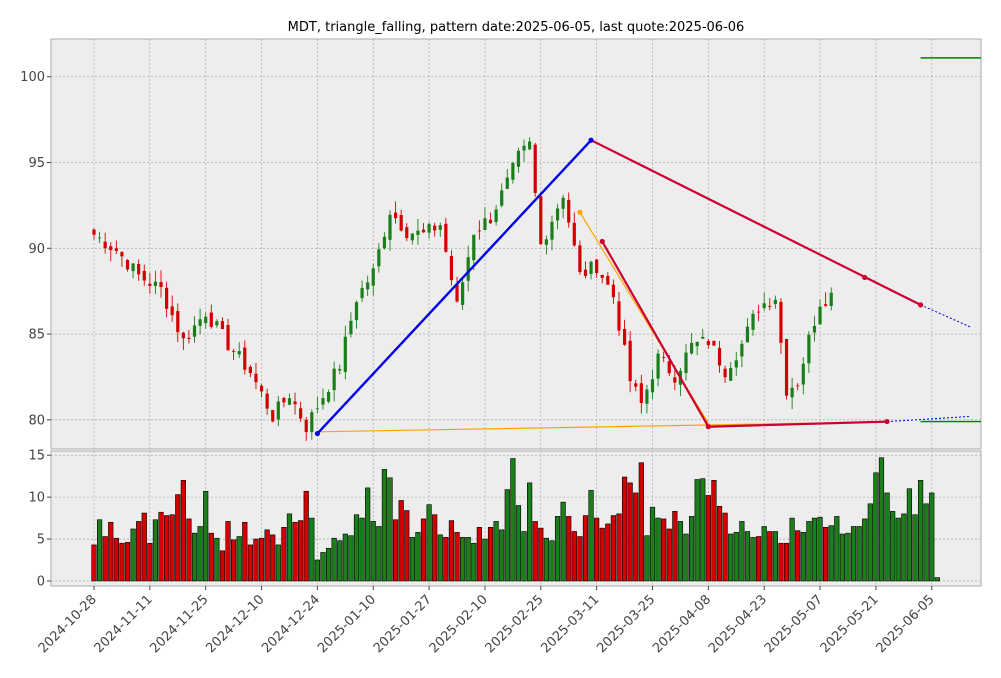 The width and height of the screenshot is (1001, 678). What do you see at coordinates (850, 624) in the screenshot?
I see `date-tick-label: 2025-05-21` at bounding box center [850, 624].